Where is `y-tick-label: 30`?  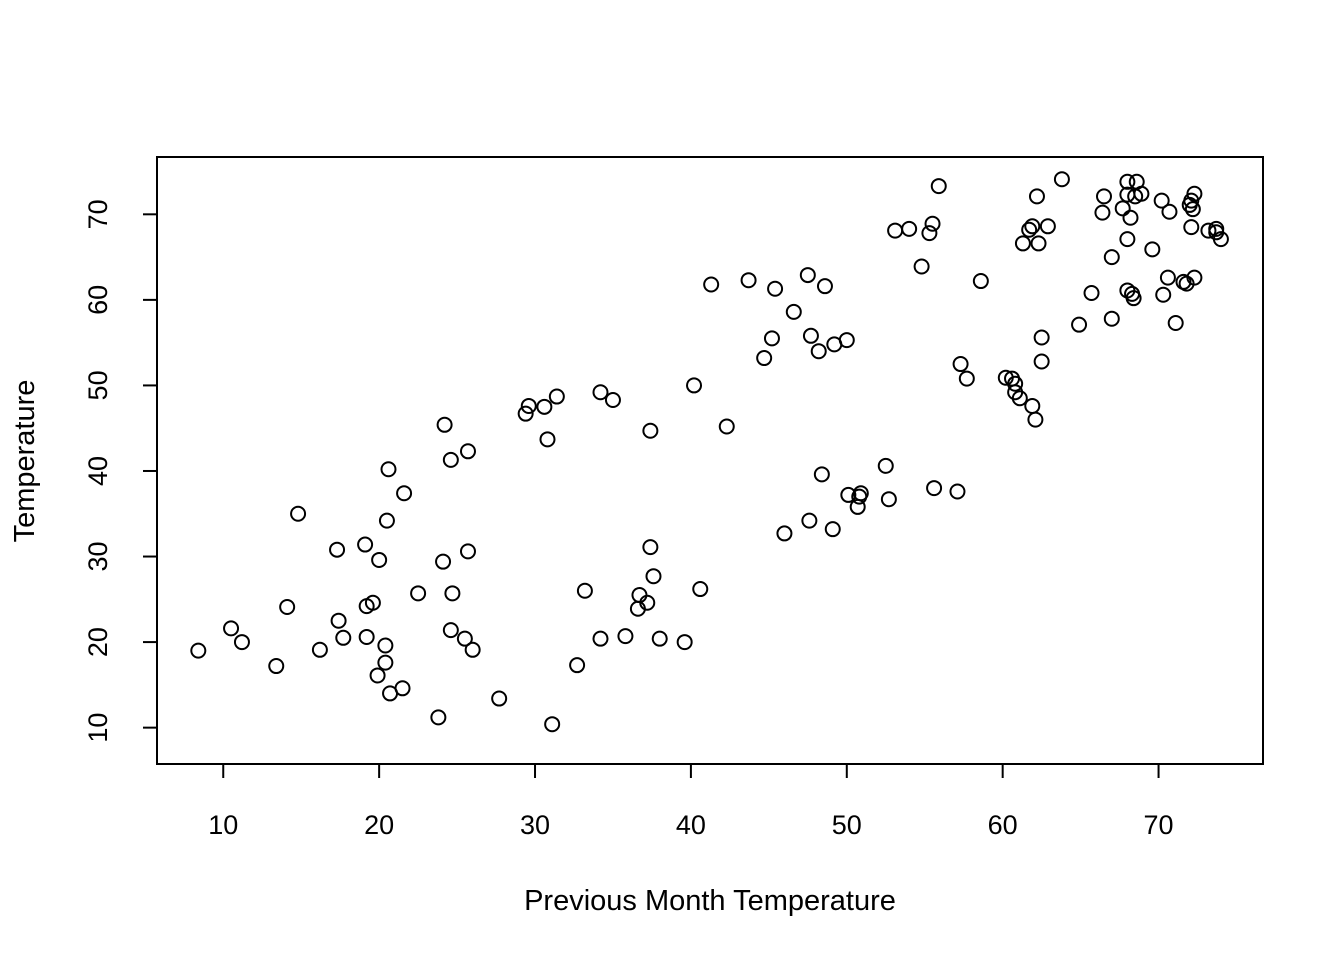
y-tick-label: 30 is located at coordinates (98, 557).